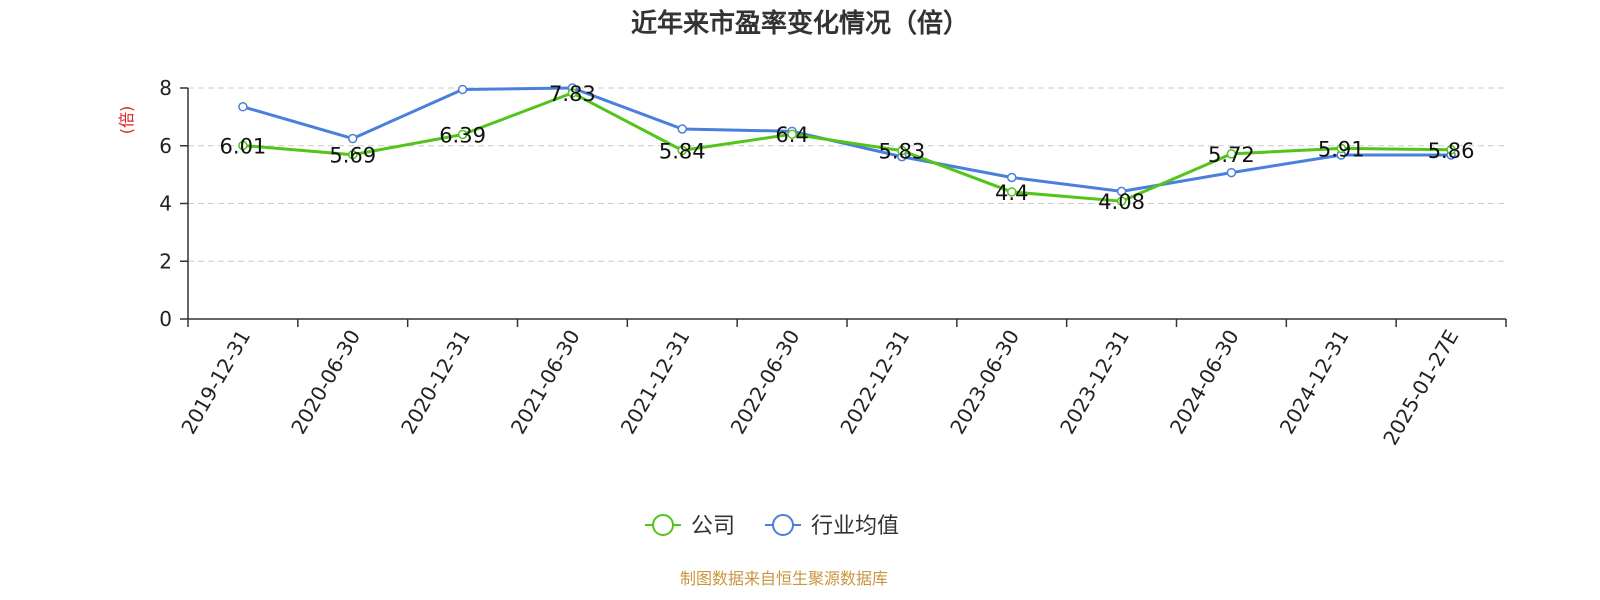 The width and height of the screenshot is (1600, 600). Describe the element at coordinates (713, 526) in the screenshot. I see `legend-label: 公司` at that location.